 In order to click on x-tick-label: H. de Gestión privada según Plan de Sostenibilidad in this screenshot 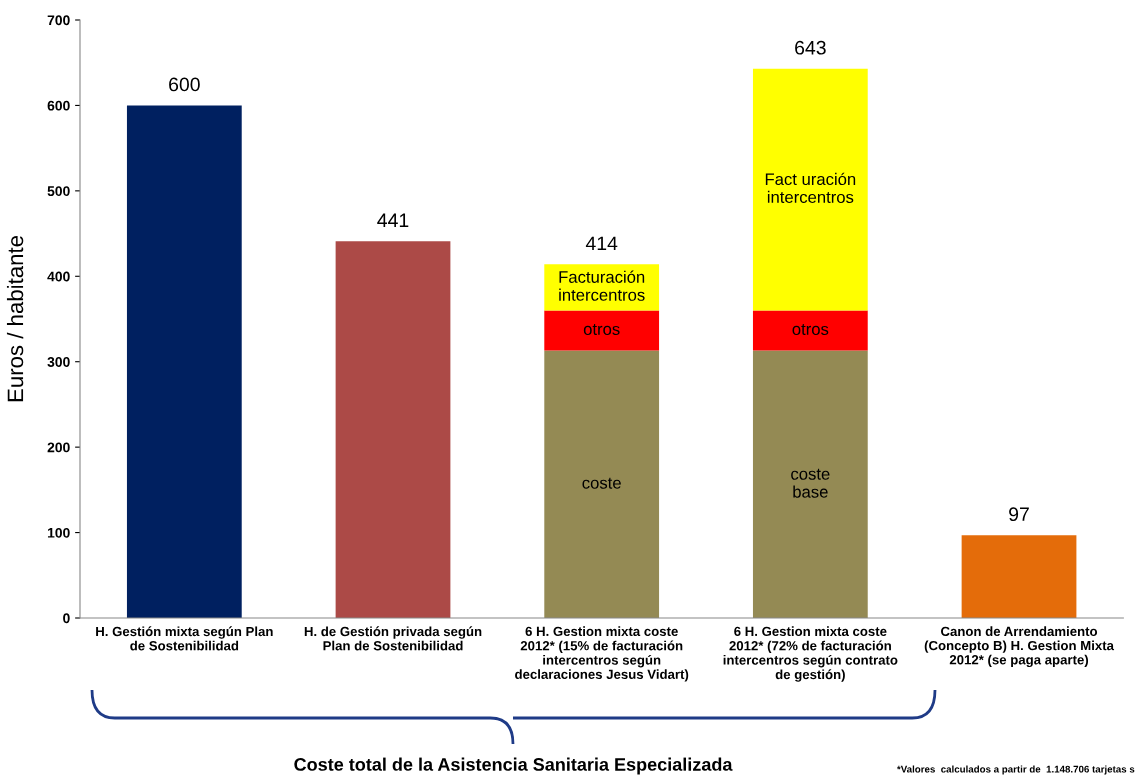, I will do `click(393, 638)`.